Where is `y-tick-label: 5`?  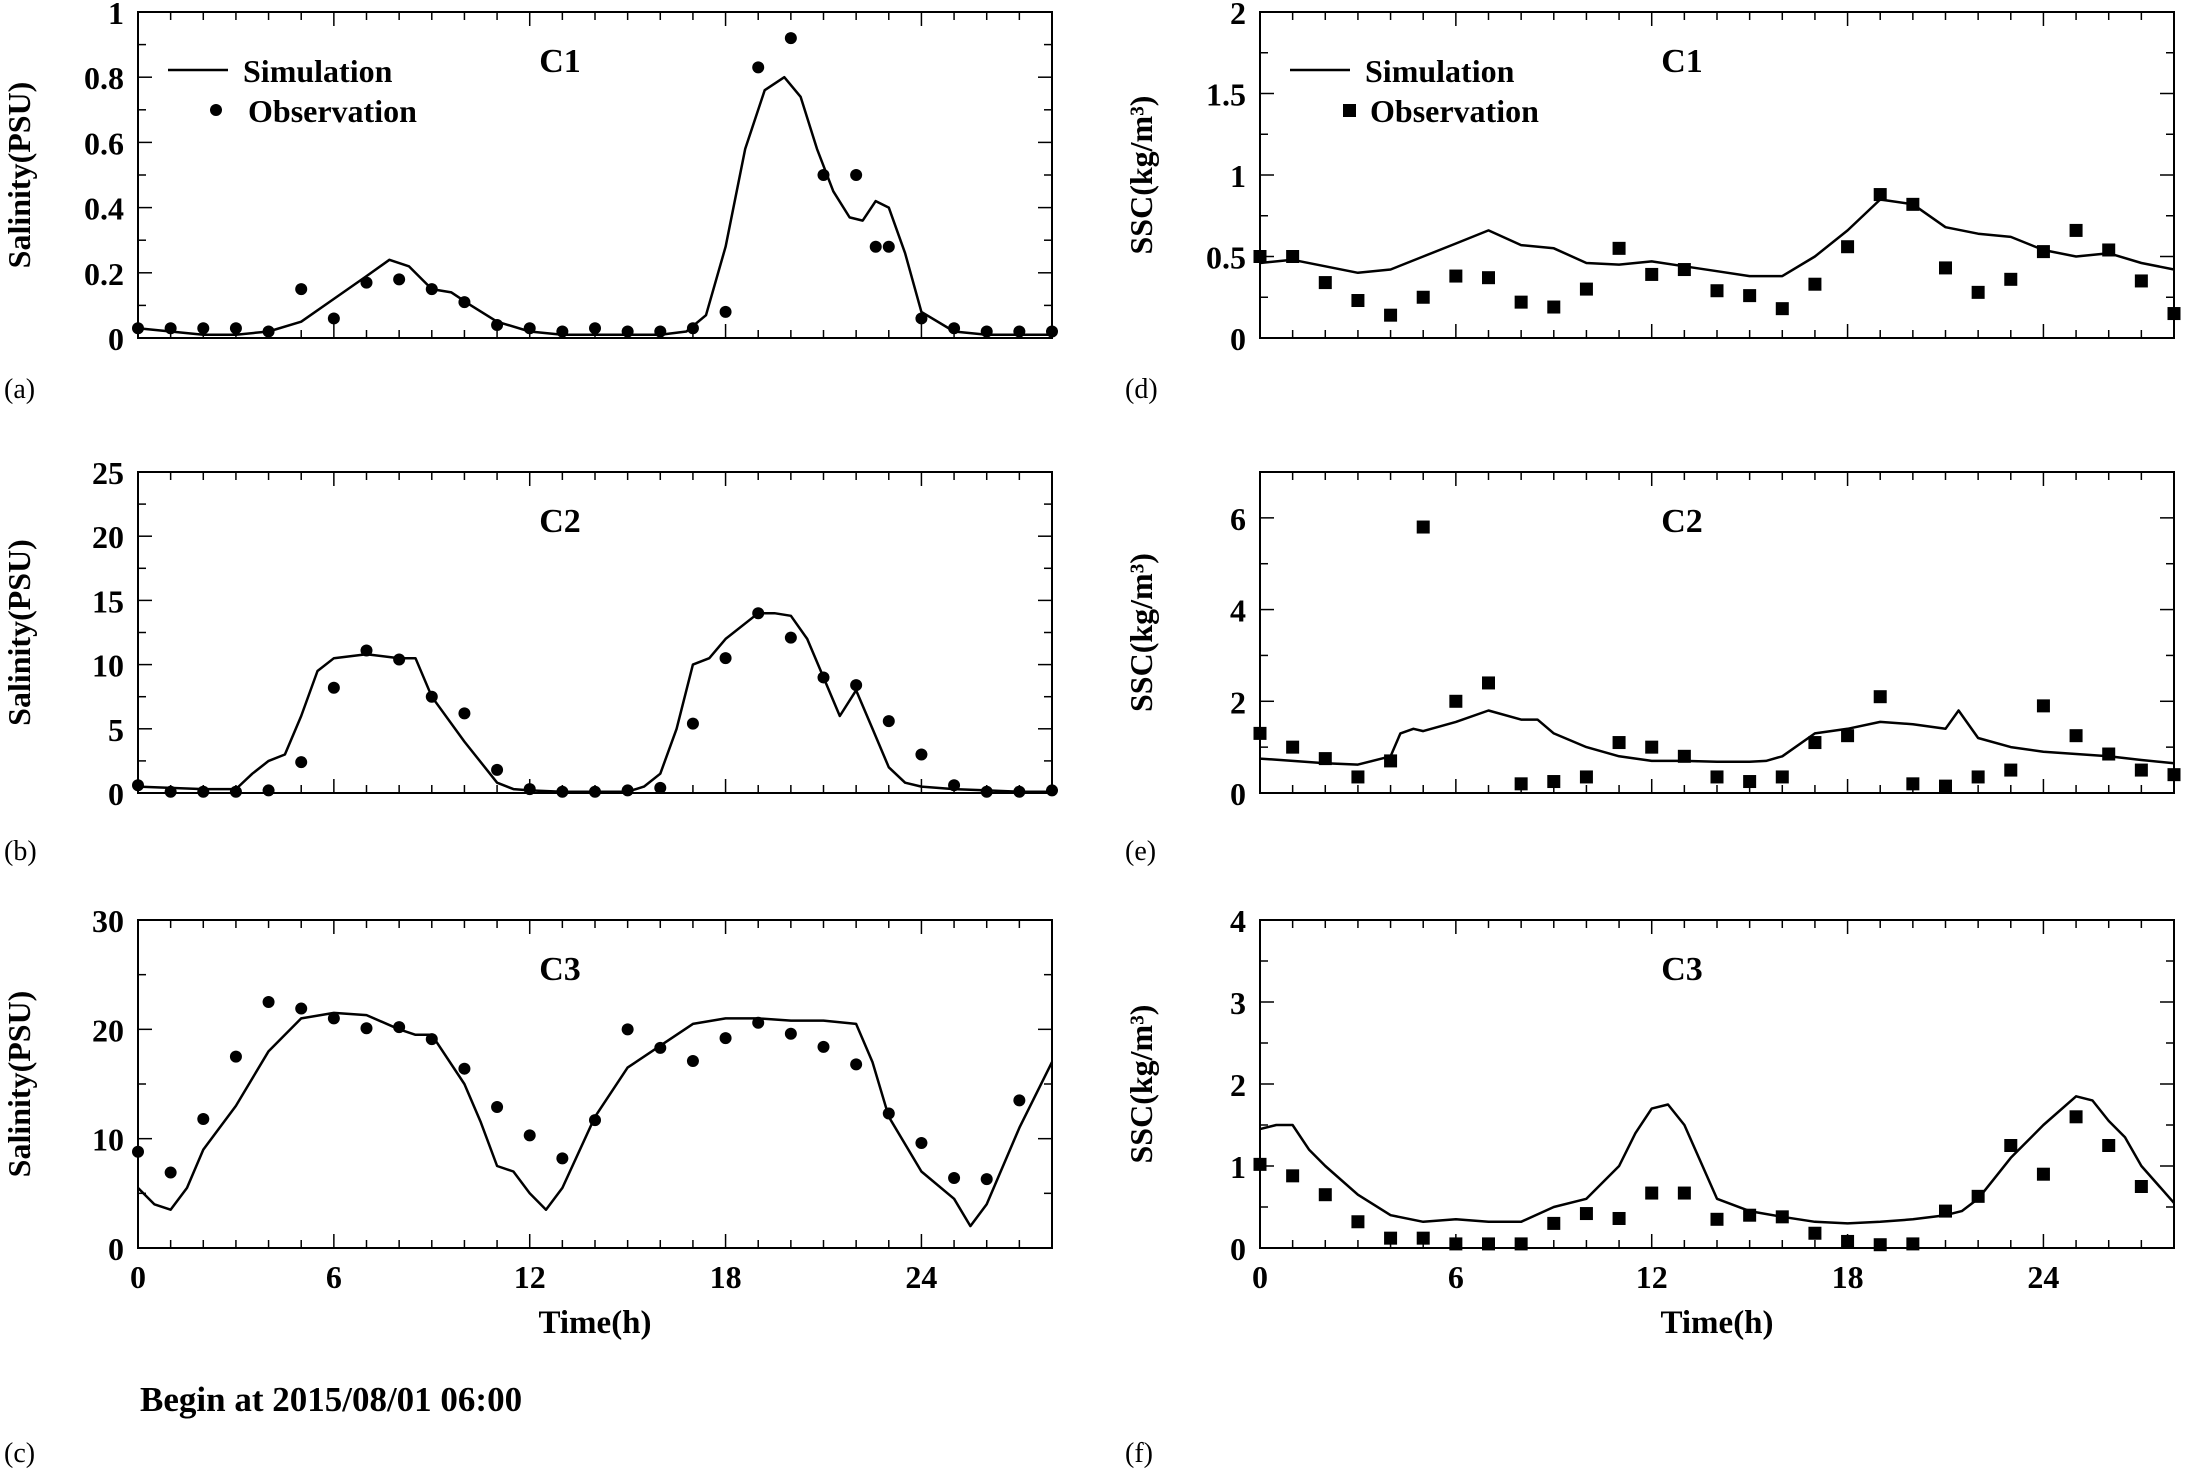
y-tick-label: 5 is located at coordinates (116, 730).